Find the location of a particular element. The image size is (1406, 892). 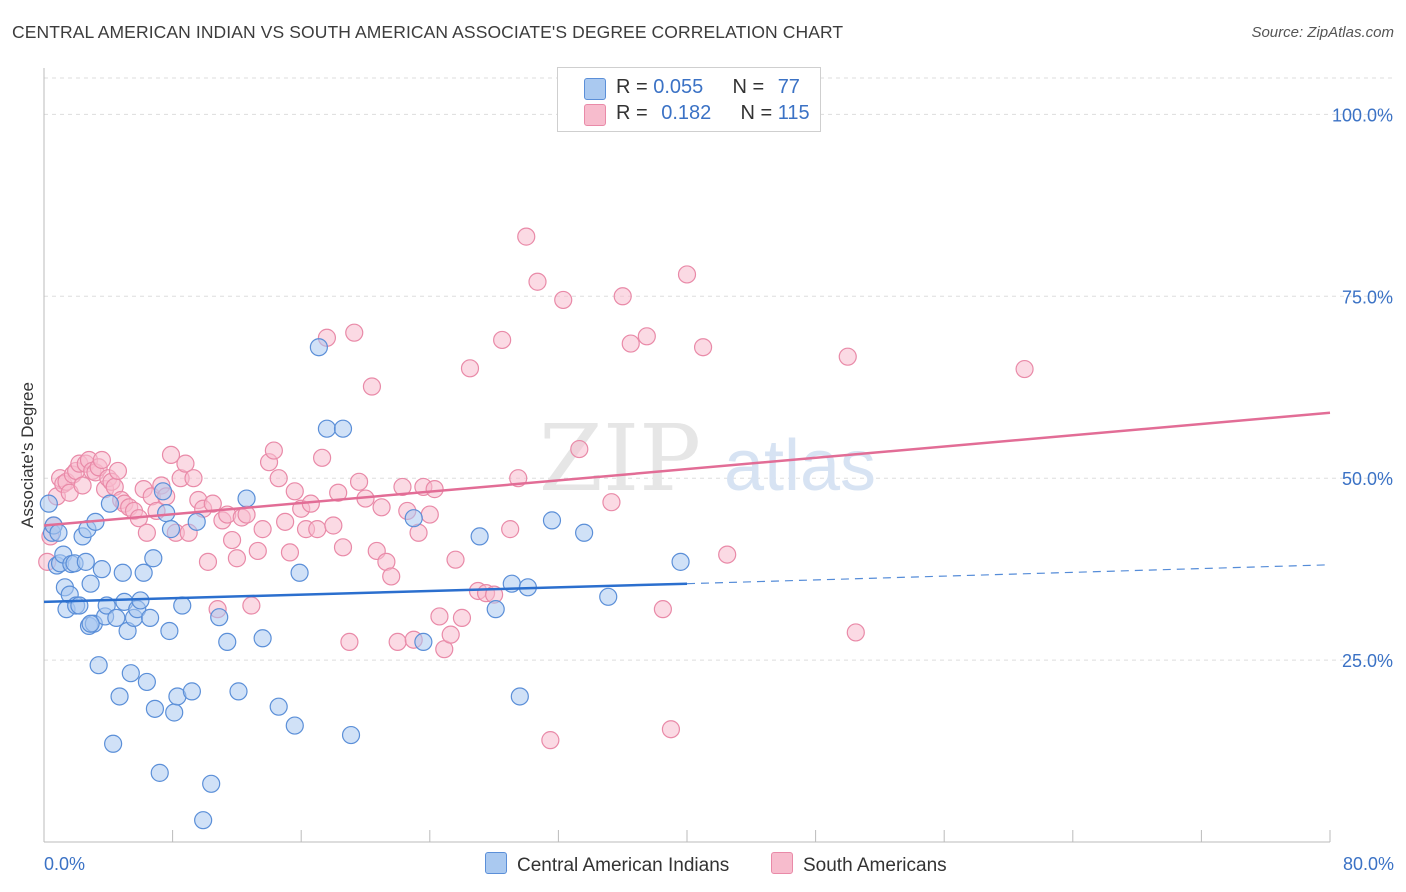

x-tick-label: 0.0% is located at coordinates (64, 864).